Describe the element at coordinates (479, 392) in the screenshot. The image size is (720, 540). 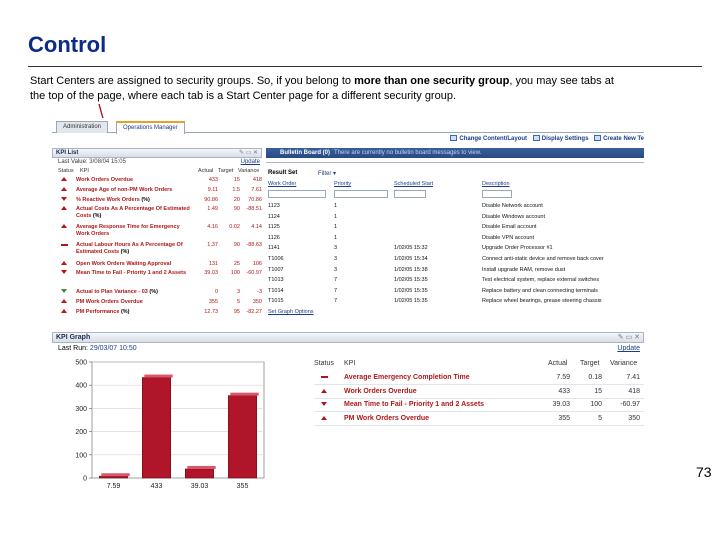
I see `kpi-graph-row: Work Orders Overdue 433 15 418` at that location.